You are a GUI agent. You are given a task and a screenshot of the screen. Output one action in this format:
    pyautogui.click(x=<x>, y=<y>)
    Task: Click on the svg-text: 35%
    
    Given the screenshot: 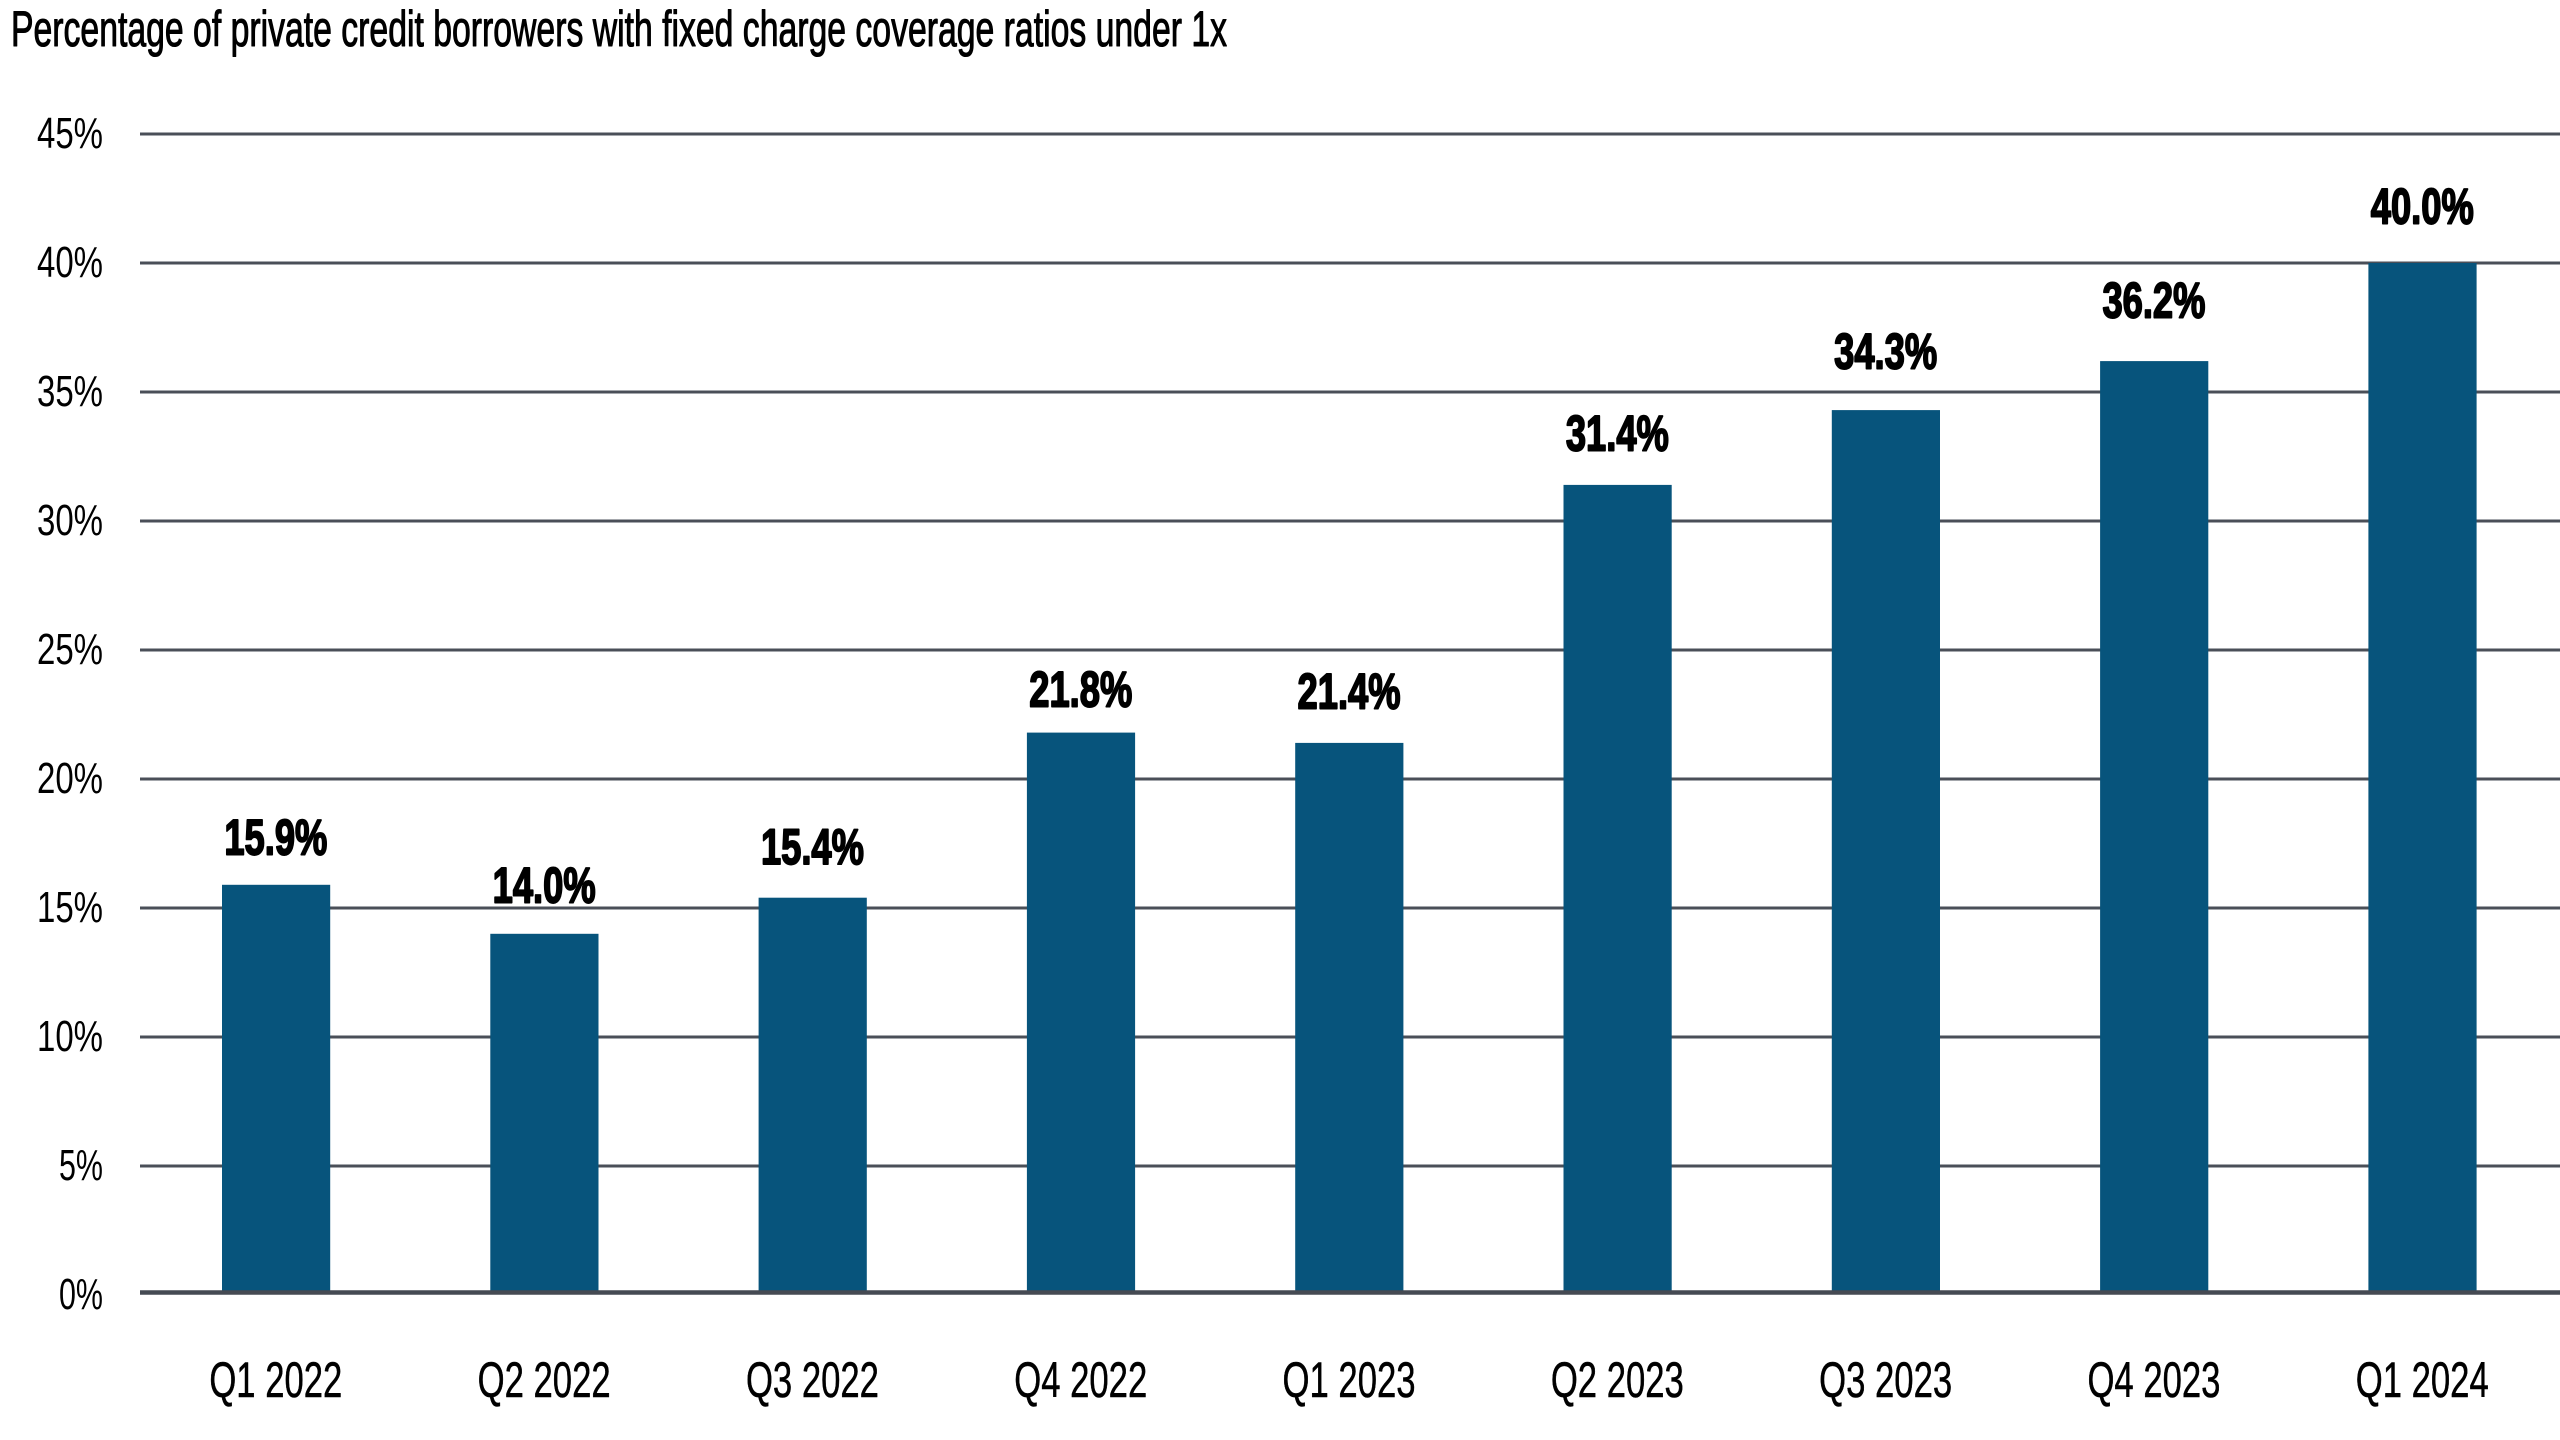 What is the action you would take?
    pyautogui.click(x=70, y=391)
    